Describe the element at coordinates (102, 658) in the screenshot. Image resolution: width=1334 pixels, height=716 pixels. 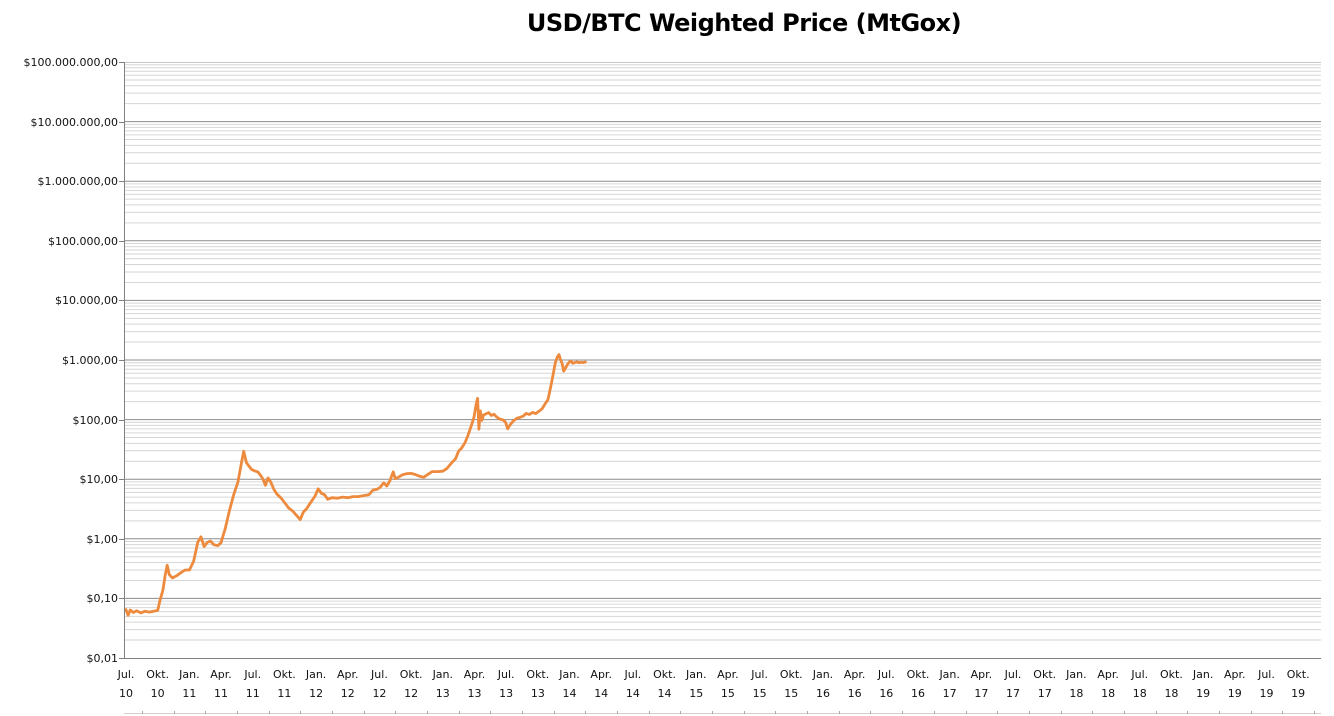
I see `y-tick-label: $0,01` at that location.